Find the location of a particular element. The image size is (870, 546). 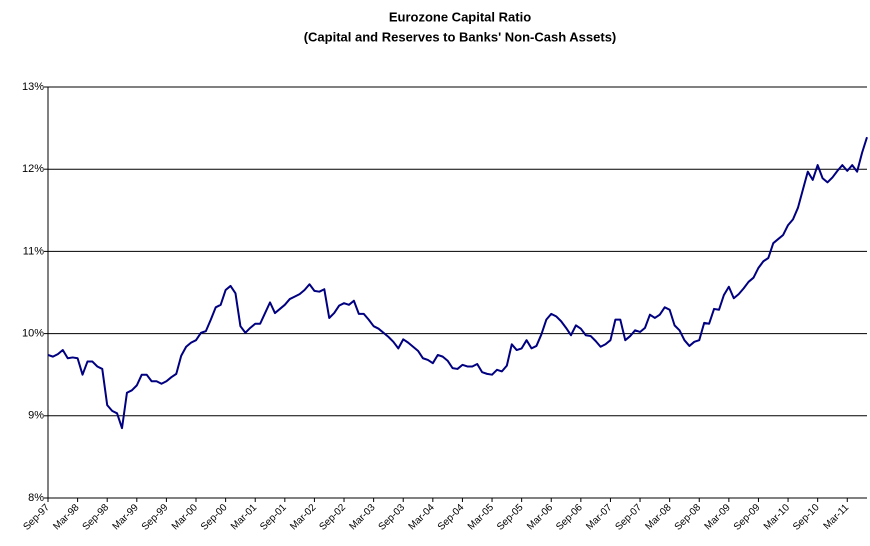

x-tick-label: Mar-09 is located at coordinates (718, 517).